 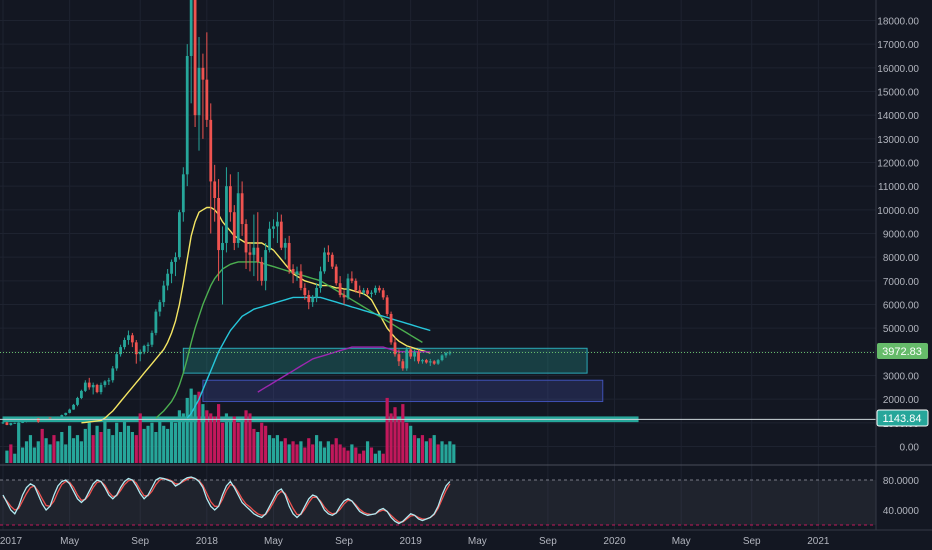 I want to click on level-price-badge, so click(x=902, y=418).